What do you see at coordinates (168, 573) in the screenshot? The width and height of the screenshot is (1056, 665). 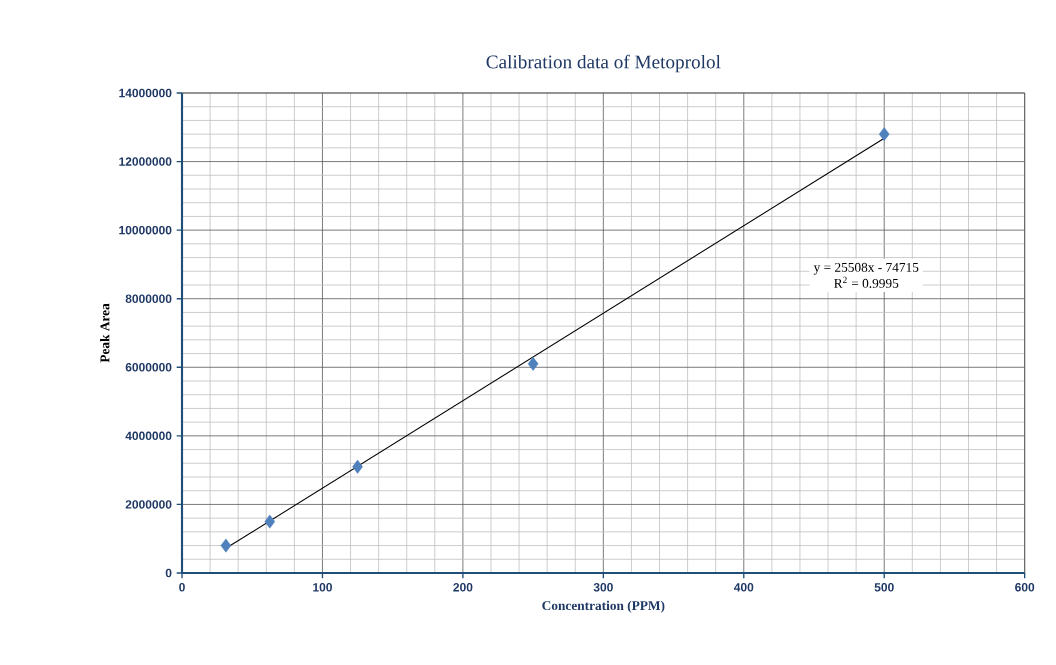 I see `y-tick-label: 0` at bounding box center [168, 573].